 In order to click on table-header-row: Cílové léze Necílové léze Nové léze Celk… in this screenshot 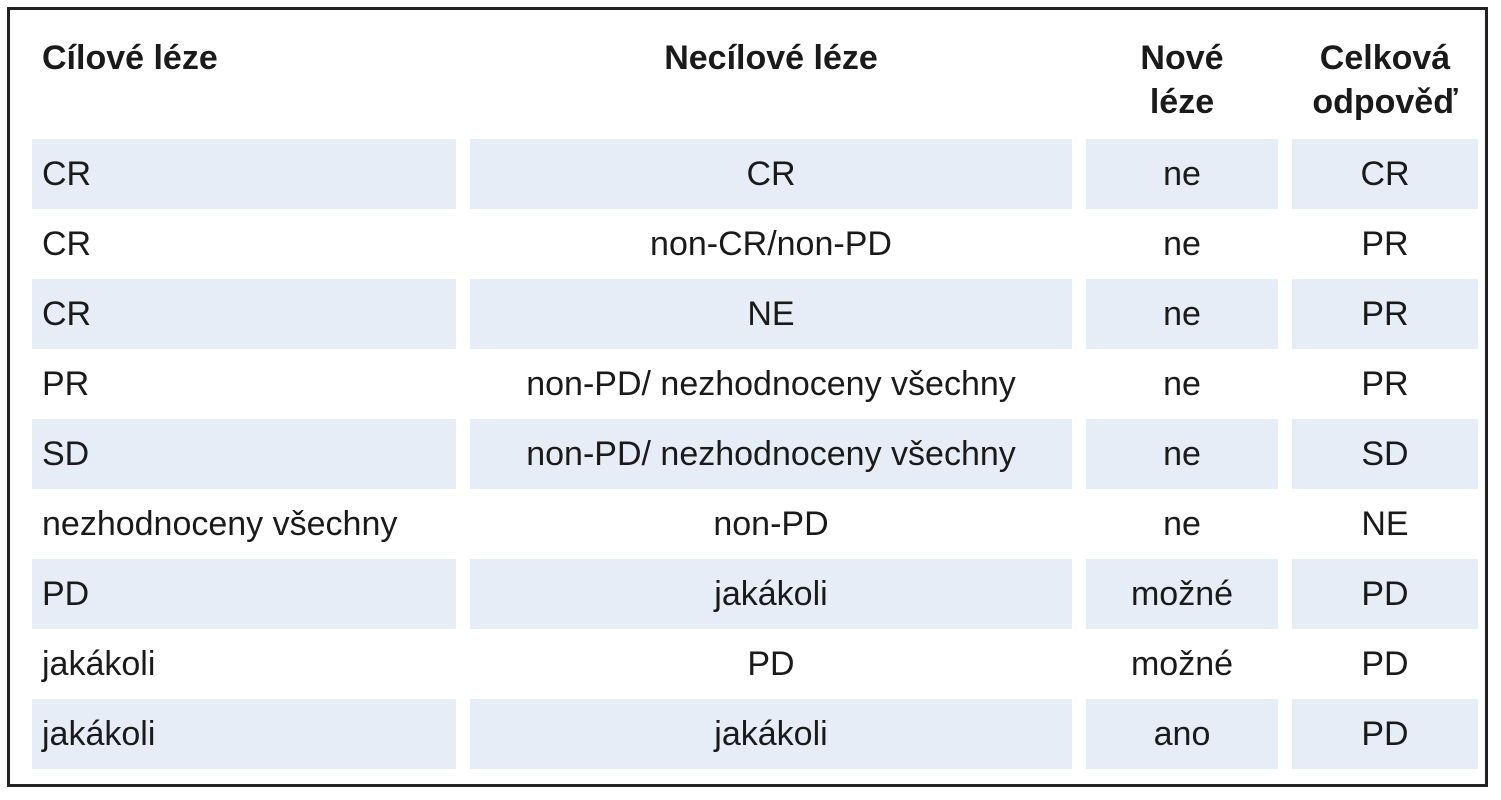, I will do `click(755, 81)`.